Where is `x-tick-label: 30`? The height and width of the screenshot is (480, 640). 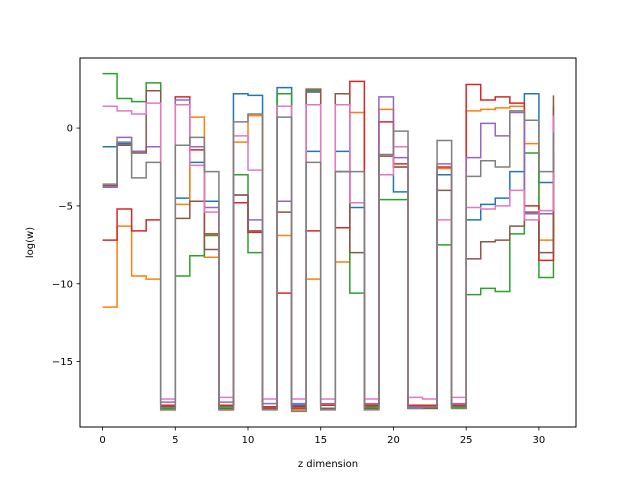
x-tick-label: 30 is located at coordinates (539, 440).